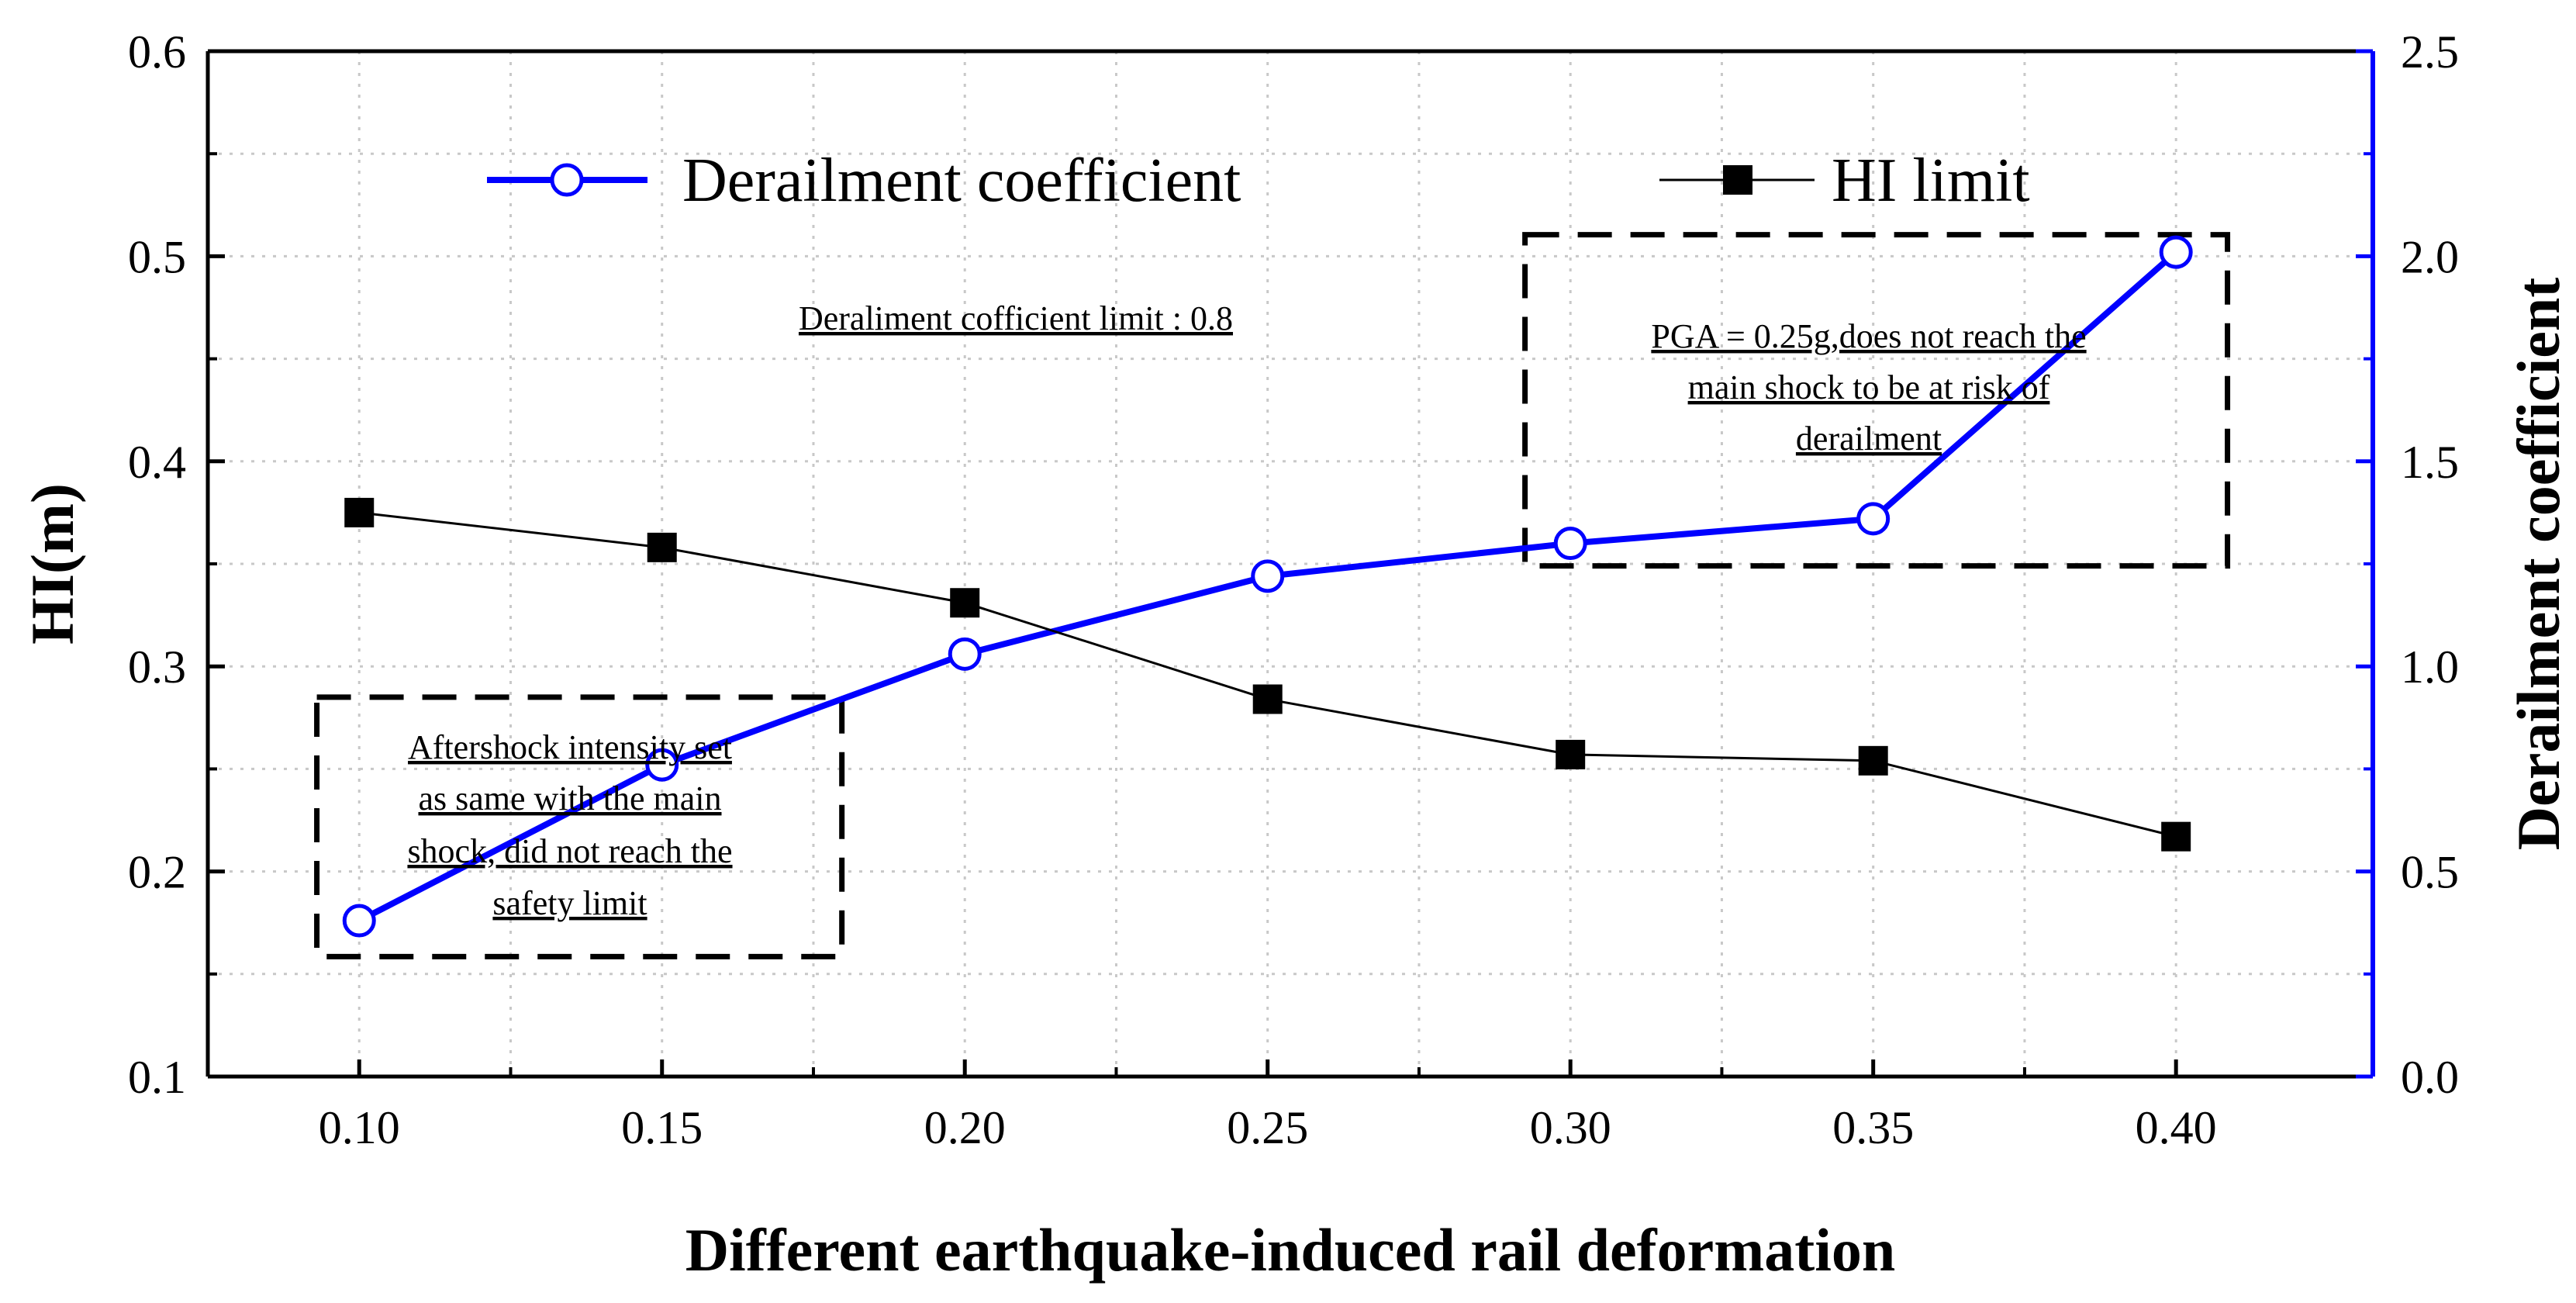  Describe the element at coordinates (662, 1127) in the screenshot. I see `x-tick-label: 0.15` at that location.